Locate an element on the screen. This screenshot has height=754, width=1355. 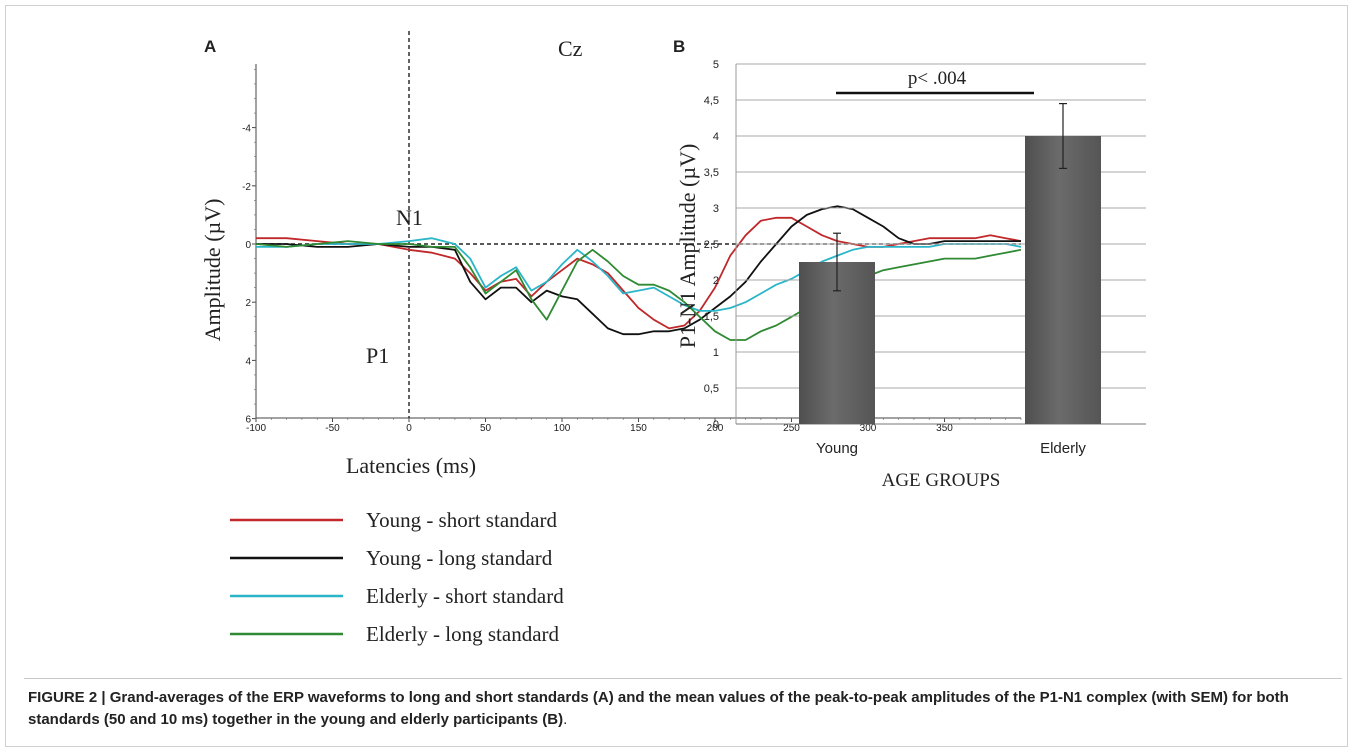
bar-elderly is located at coordinates (1063, 280).